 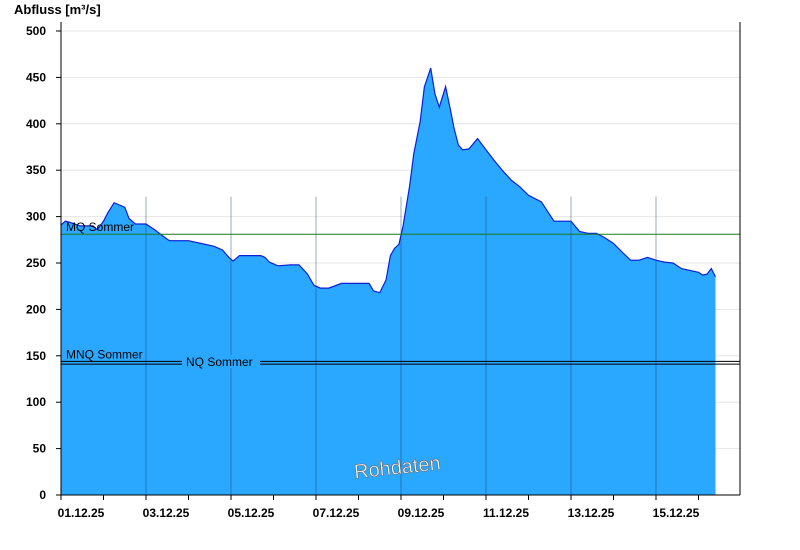 I want to click on y-tick-label: 500, so click(x=36, y=31).